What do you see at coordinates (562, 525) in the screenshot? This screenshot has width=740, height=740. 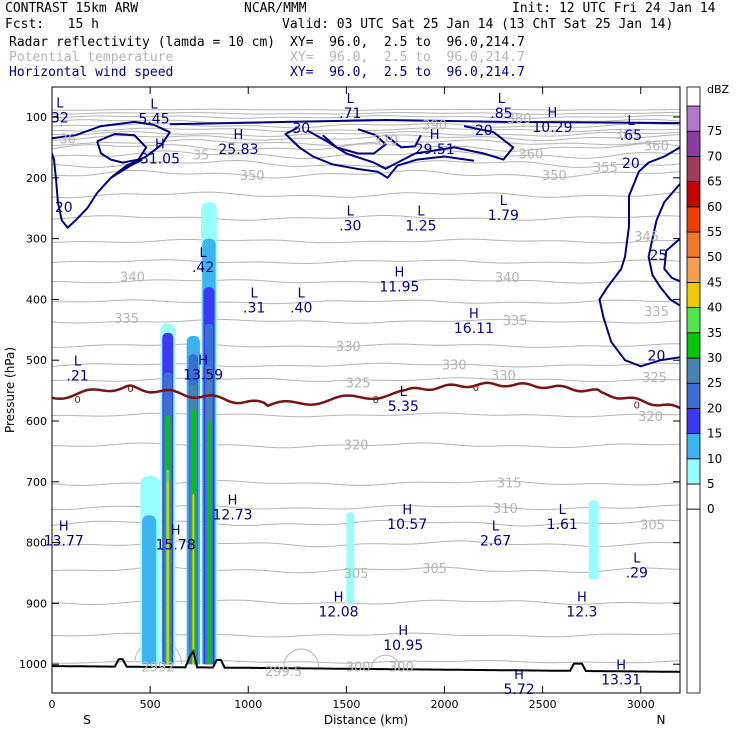 I see `extremum-value-label: 1.61` at bounding box center [562, 525].